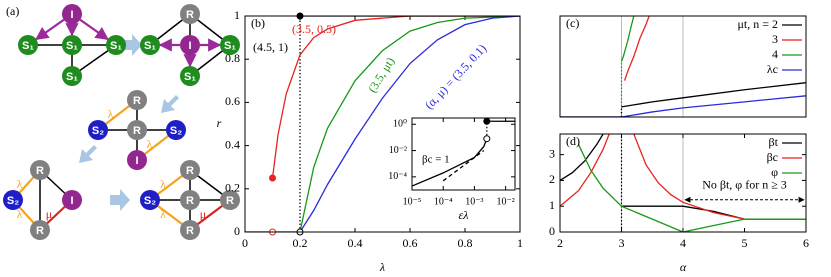  I want to click on y-tick-label: 0.6, so click(232, 101).